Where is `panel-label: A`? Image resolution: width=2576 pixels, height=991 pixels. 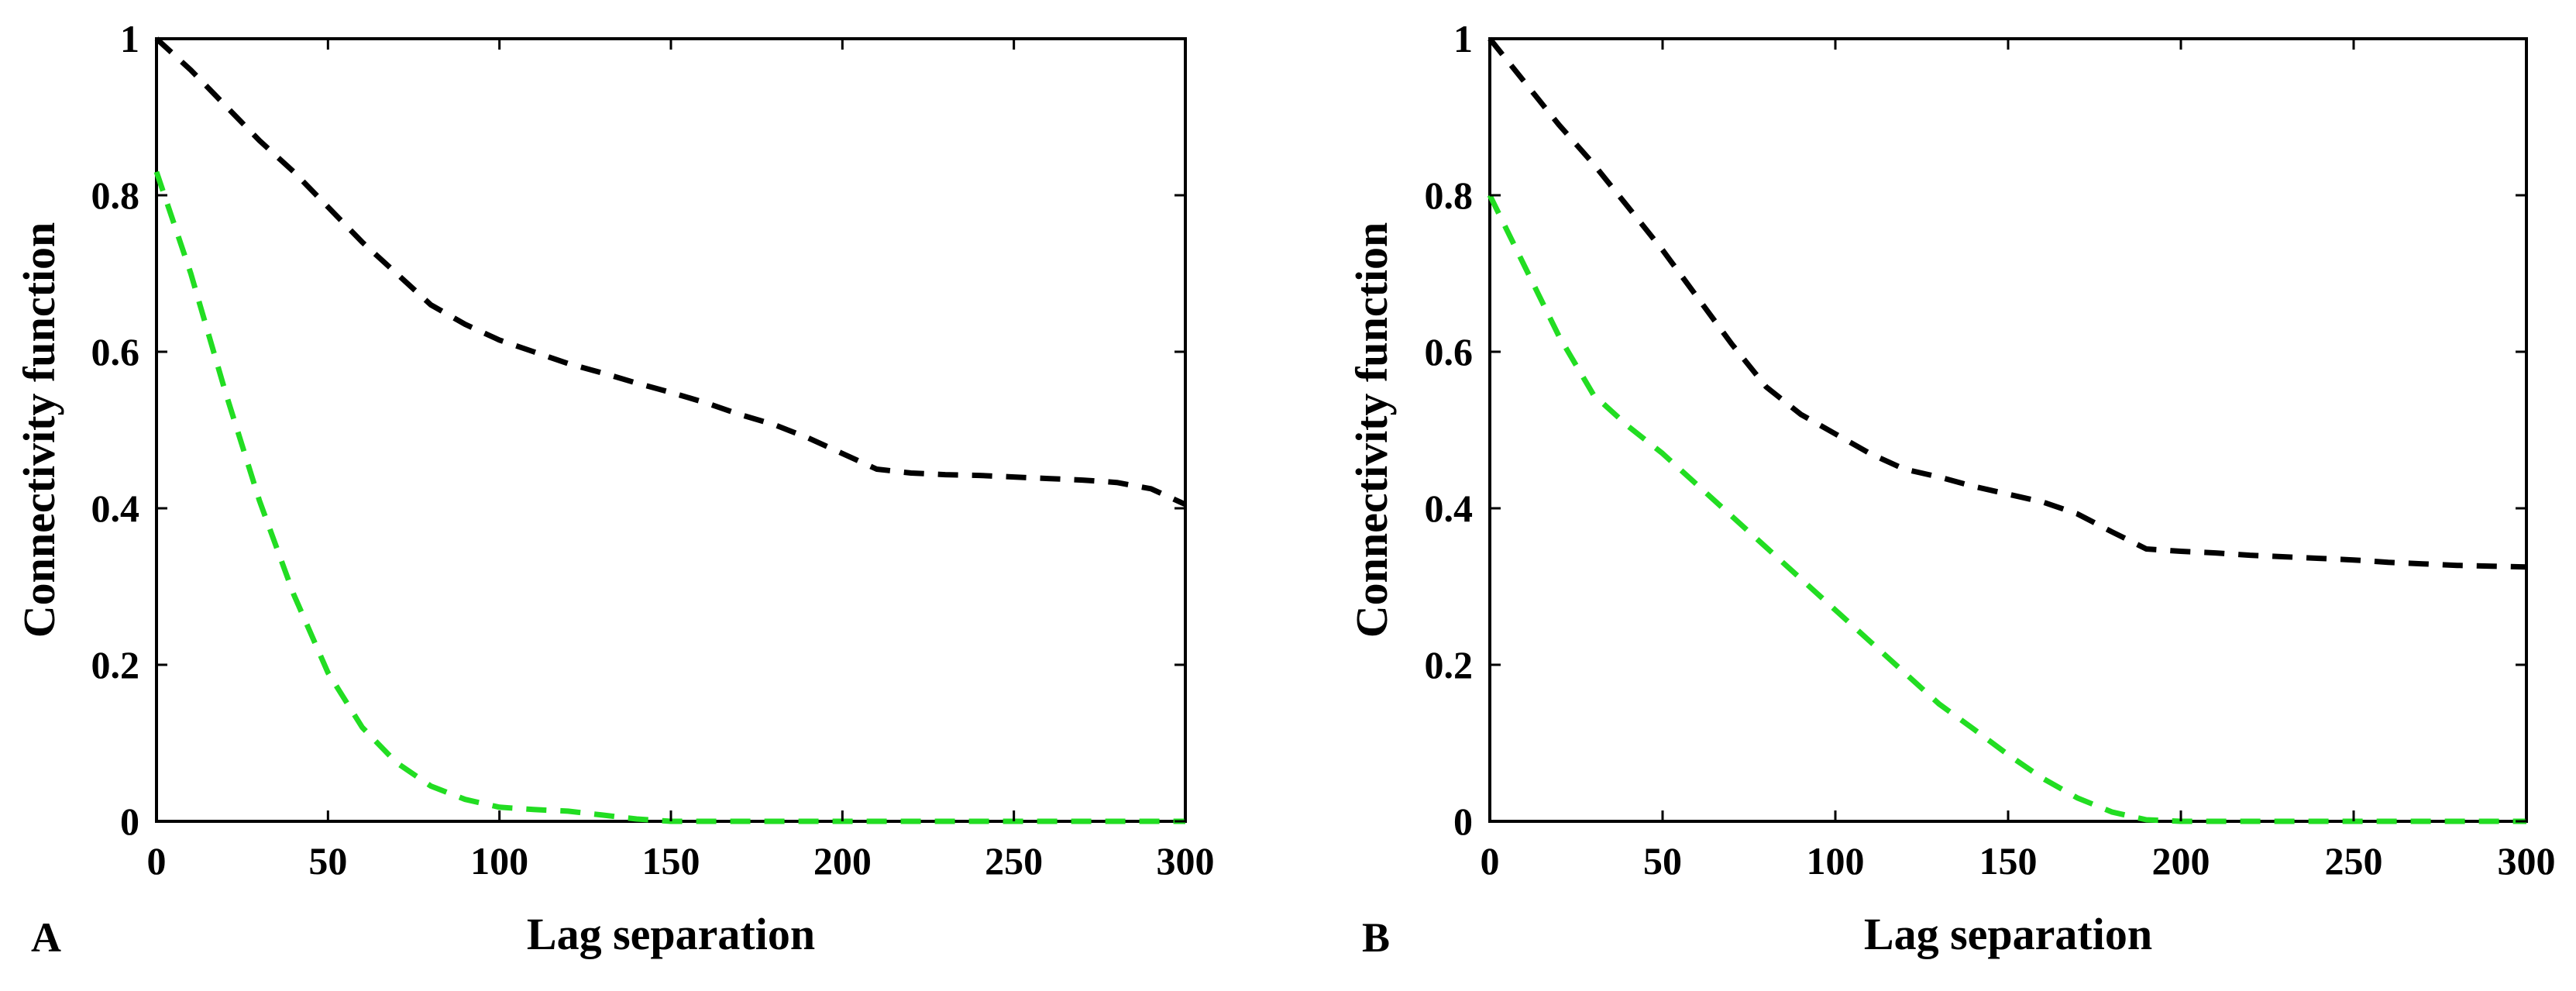 panel-label: A is located at coordinates (46, 937).